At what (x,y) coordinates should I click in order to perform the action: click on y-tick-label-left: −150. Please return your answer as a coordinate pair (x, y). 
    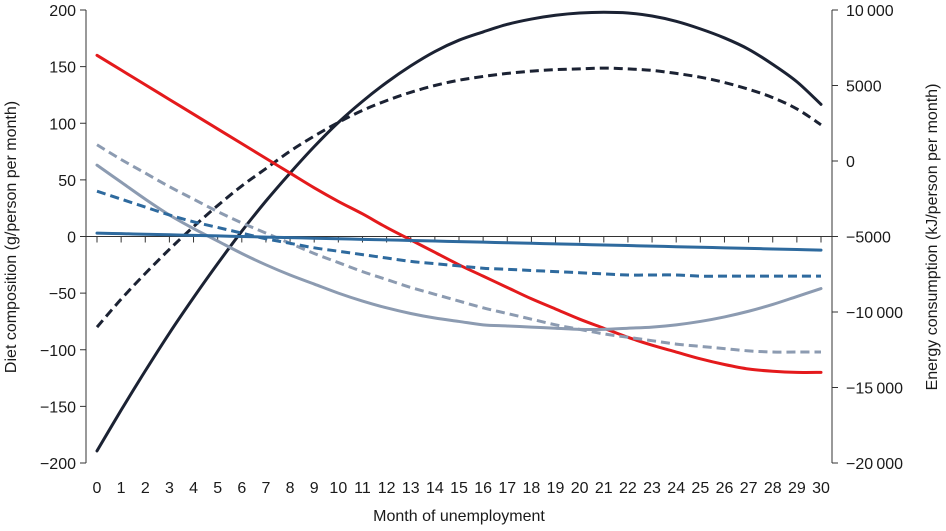
    Looking at the image, I should click on (58, 407).